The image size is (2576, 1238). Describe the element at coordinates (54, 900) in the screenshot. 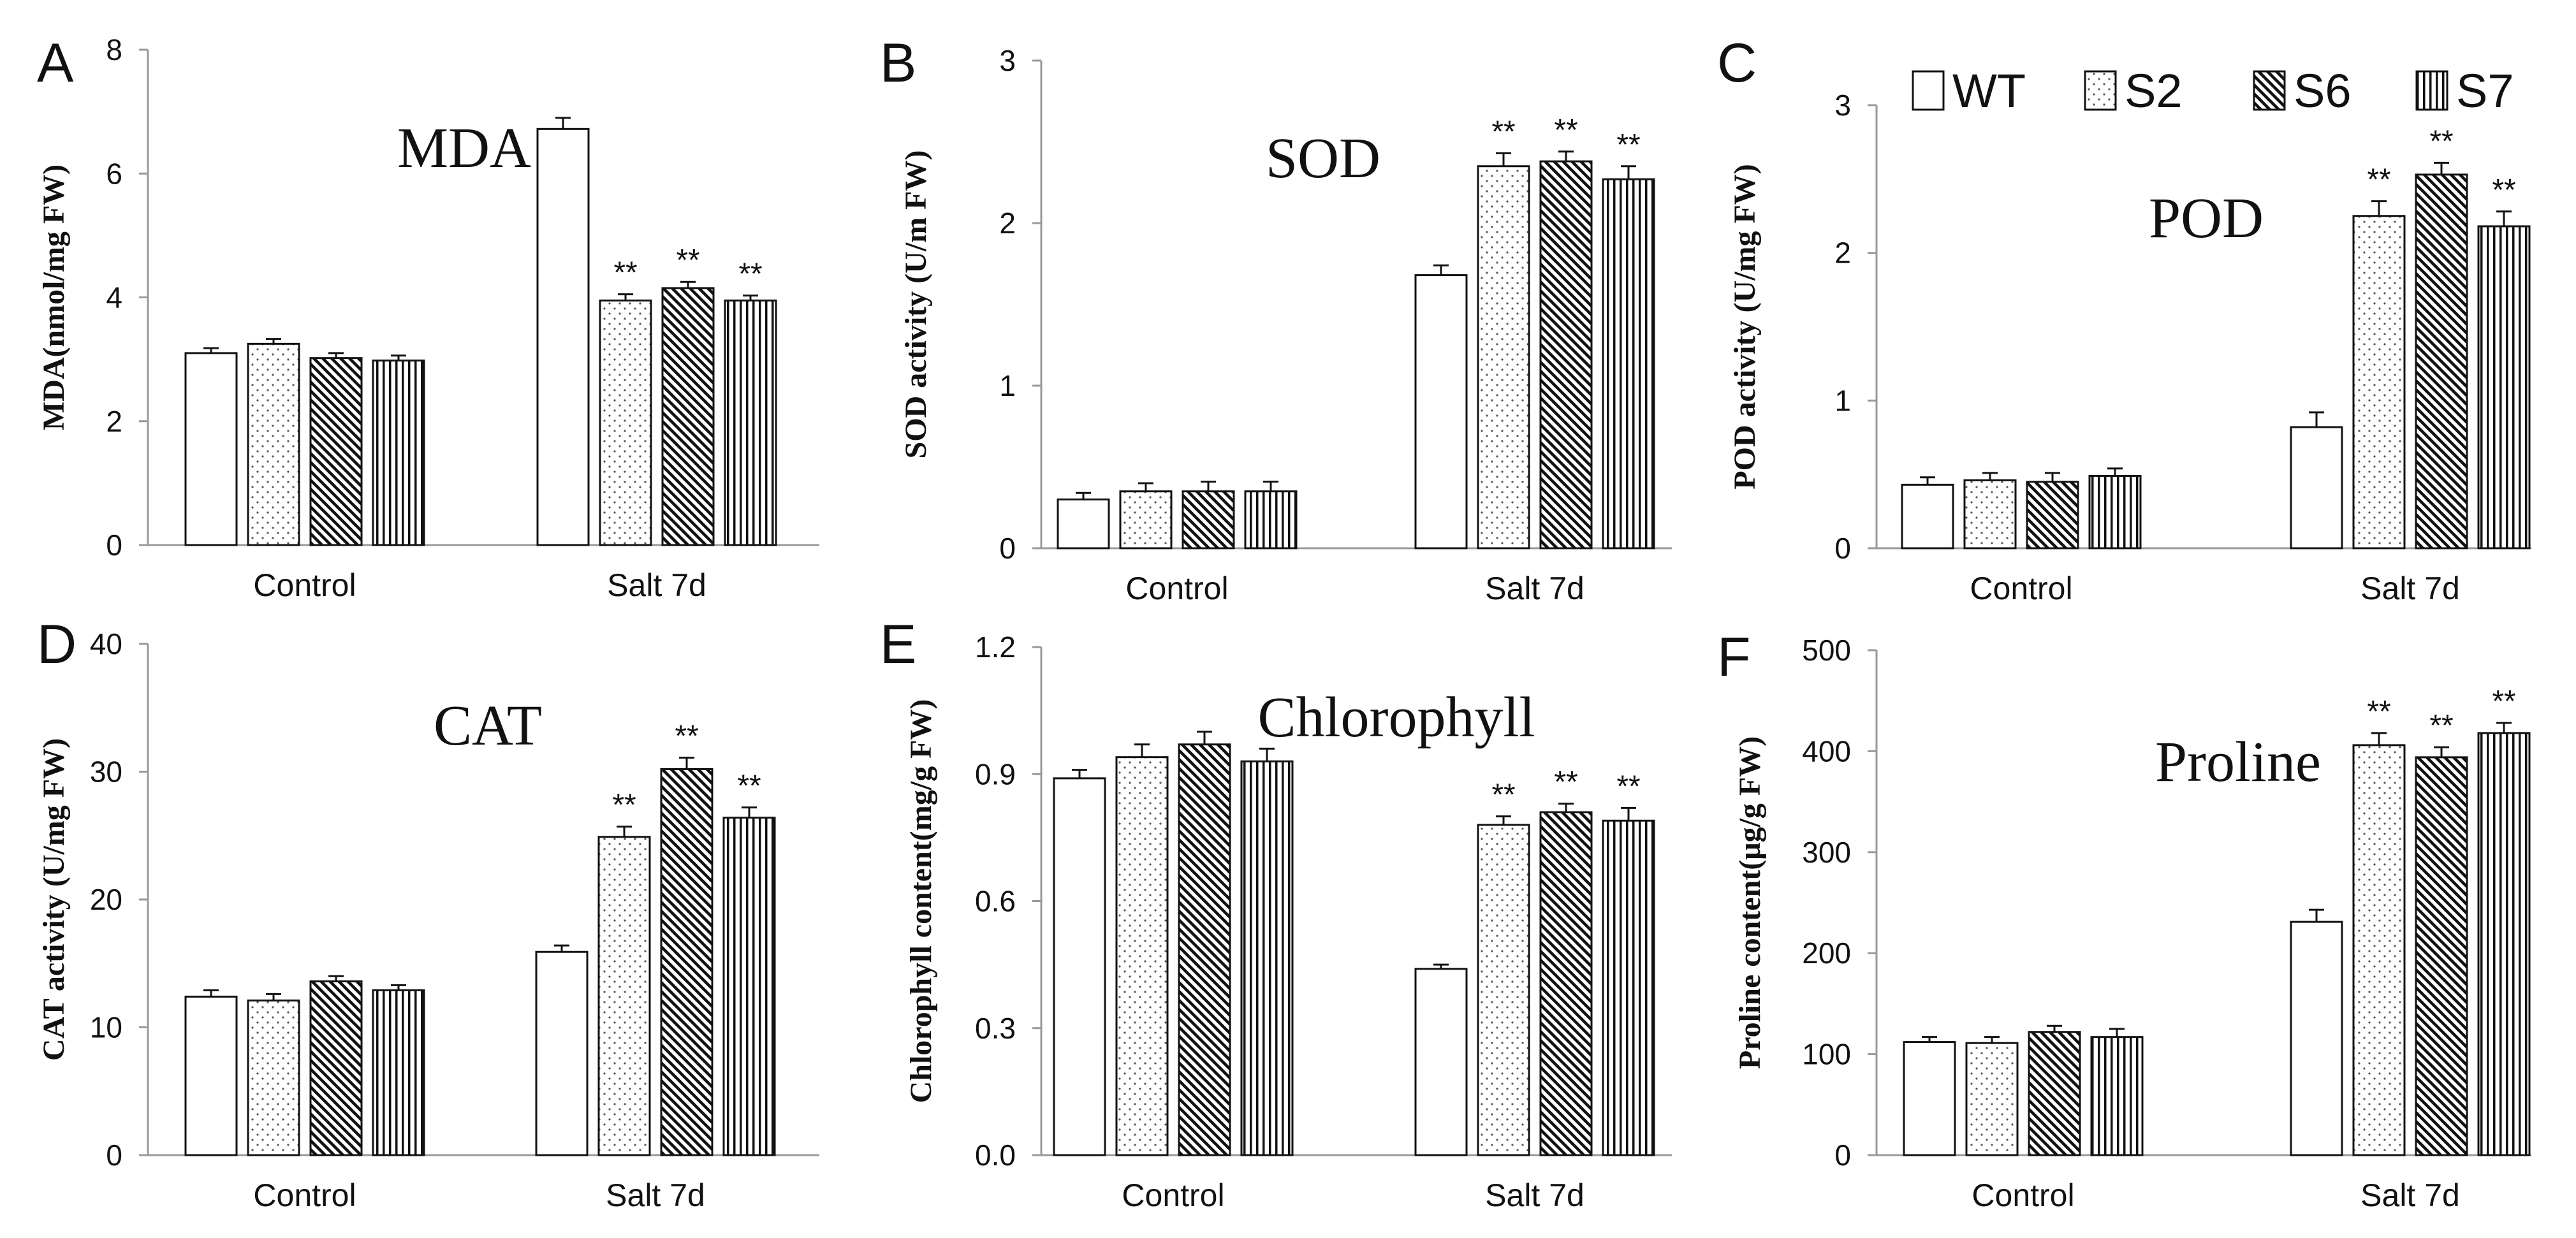

I see `y-axis-title: CAT activity (U/mg FW)` at that location.